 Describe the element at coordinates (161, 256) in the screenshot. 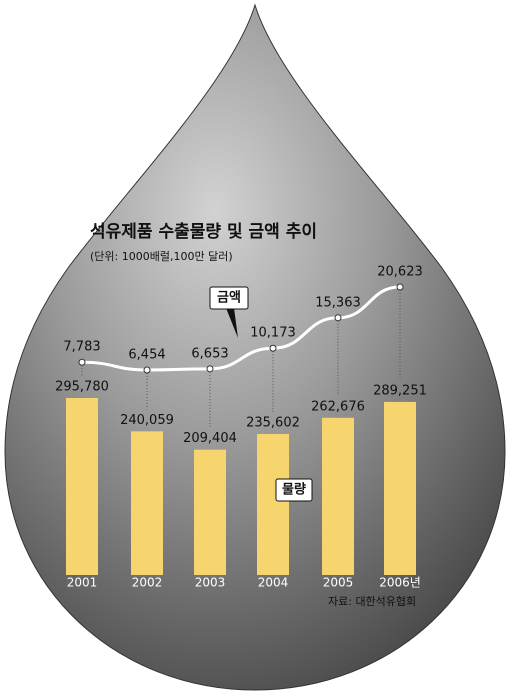

I see `chart-subtitle: (단위: 1000배럴,100만 달러)` at that location.